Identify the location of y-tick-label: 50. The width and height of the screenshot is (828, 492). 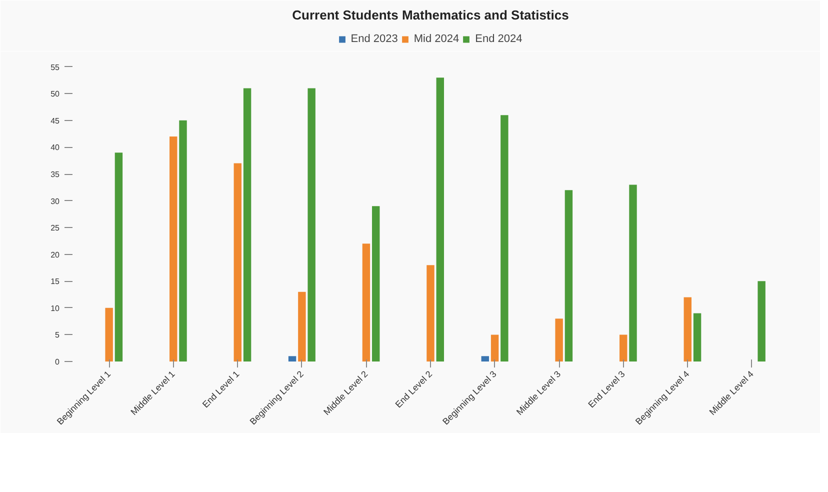
(55, 94).